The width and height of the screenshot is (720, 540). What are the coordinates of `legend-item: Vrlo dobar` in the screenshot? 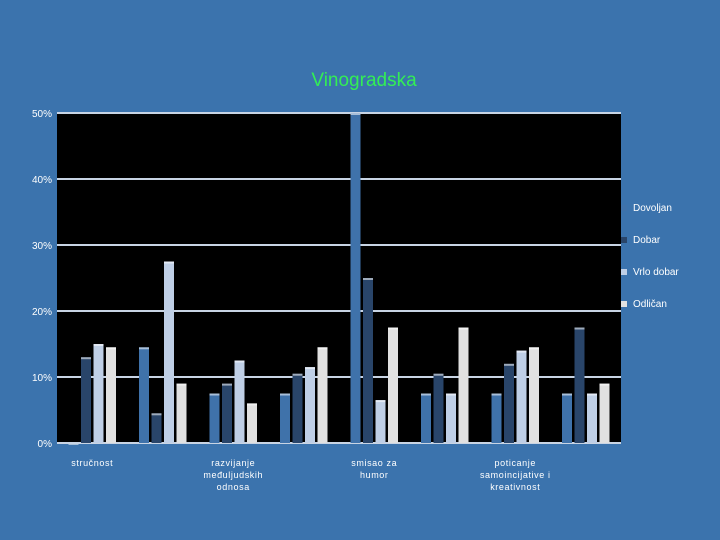 It's located at (650, 272).